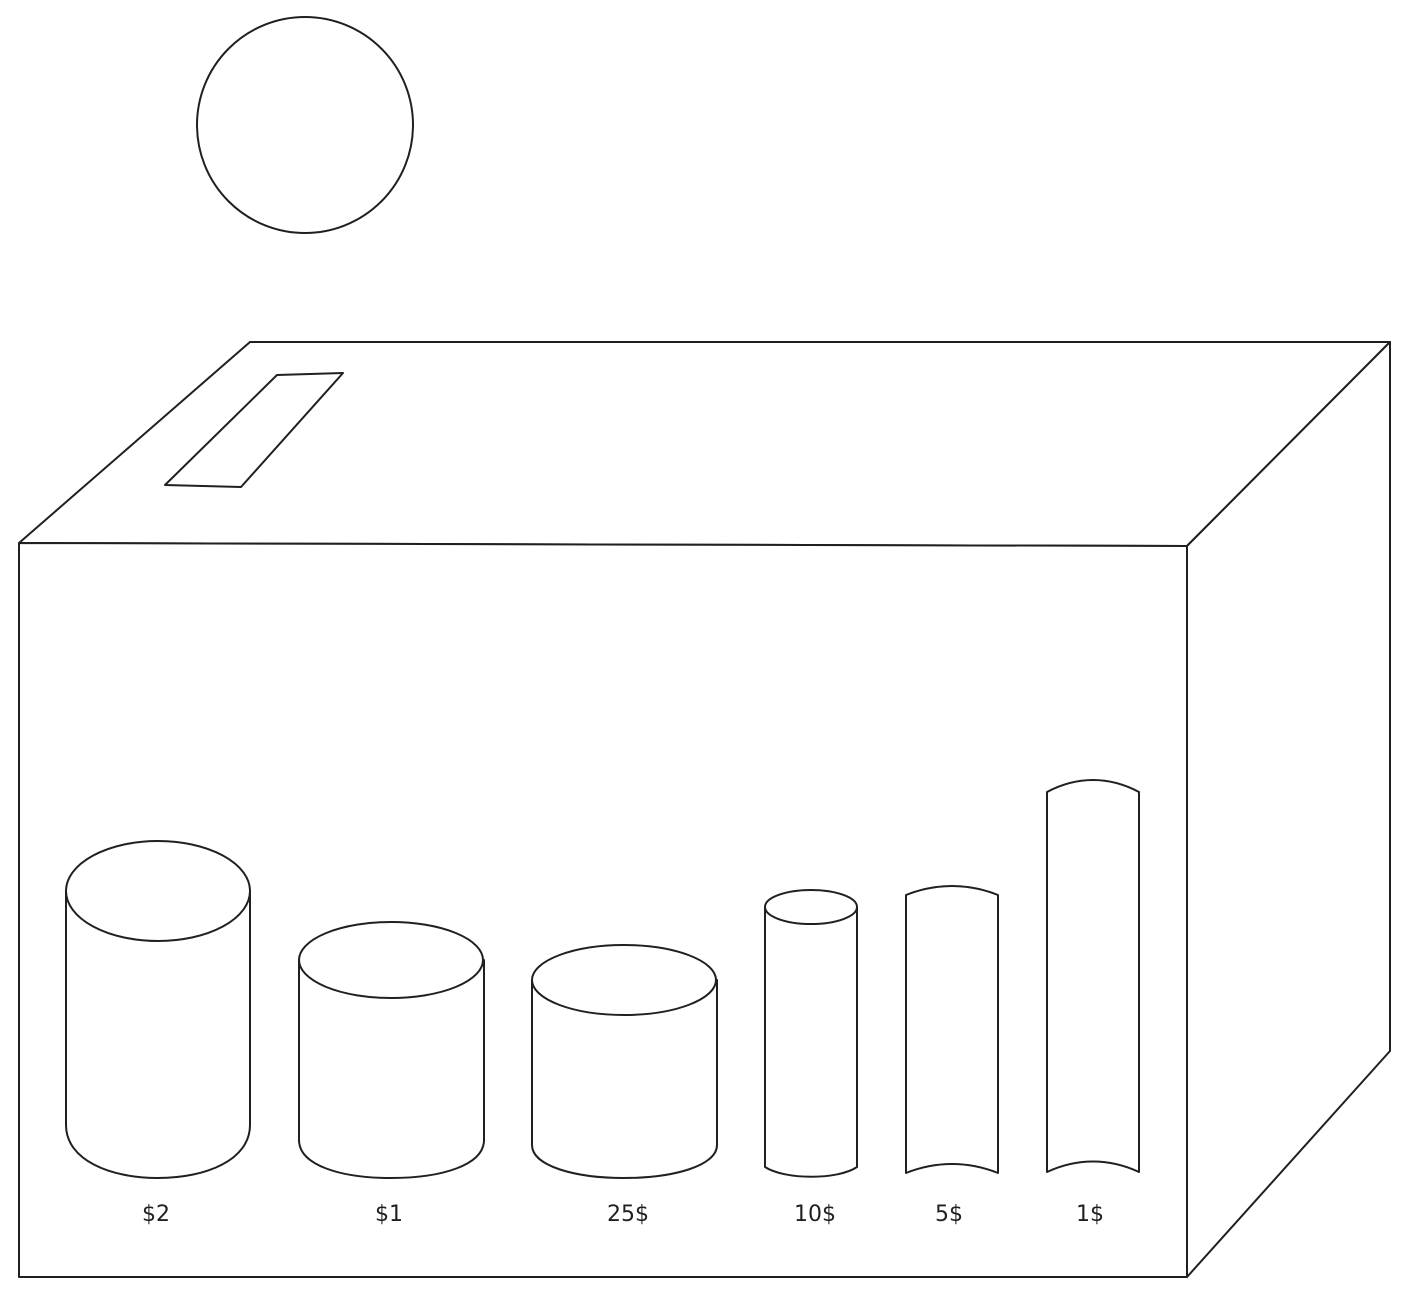  What do you see at coordinates (949, 1214) in the screenshot?
I see `label-5: 5$` at bounding box center [949, 1214].